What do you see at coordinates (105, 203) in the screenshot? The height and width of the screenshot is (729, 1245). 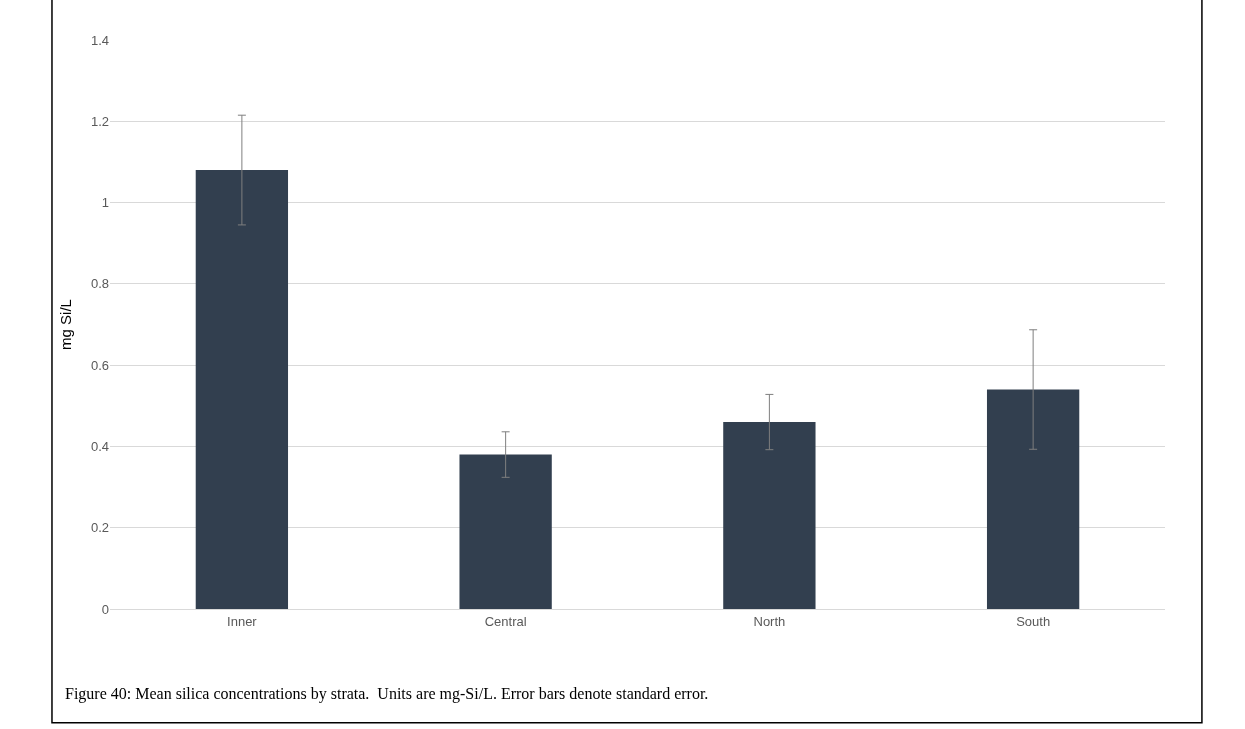 I see `y-tick-label: 1` at bounding box center [105, 203].